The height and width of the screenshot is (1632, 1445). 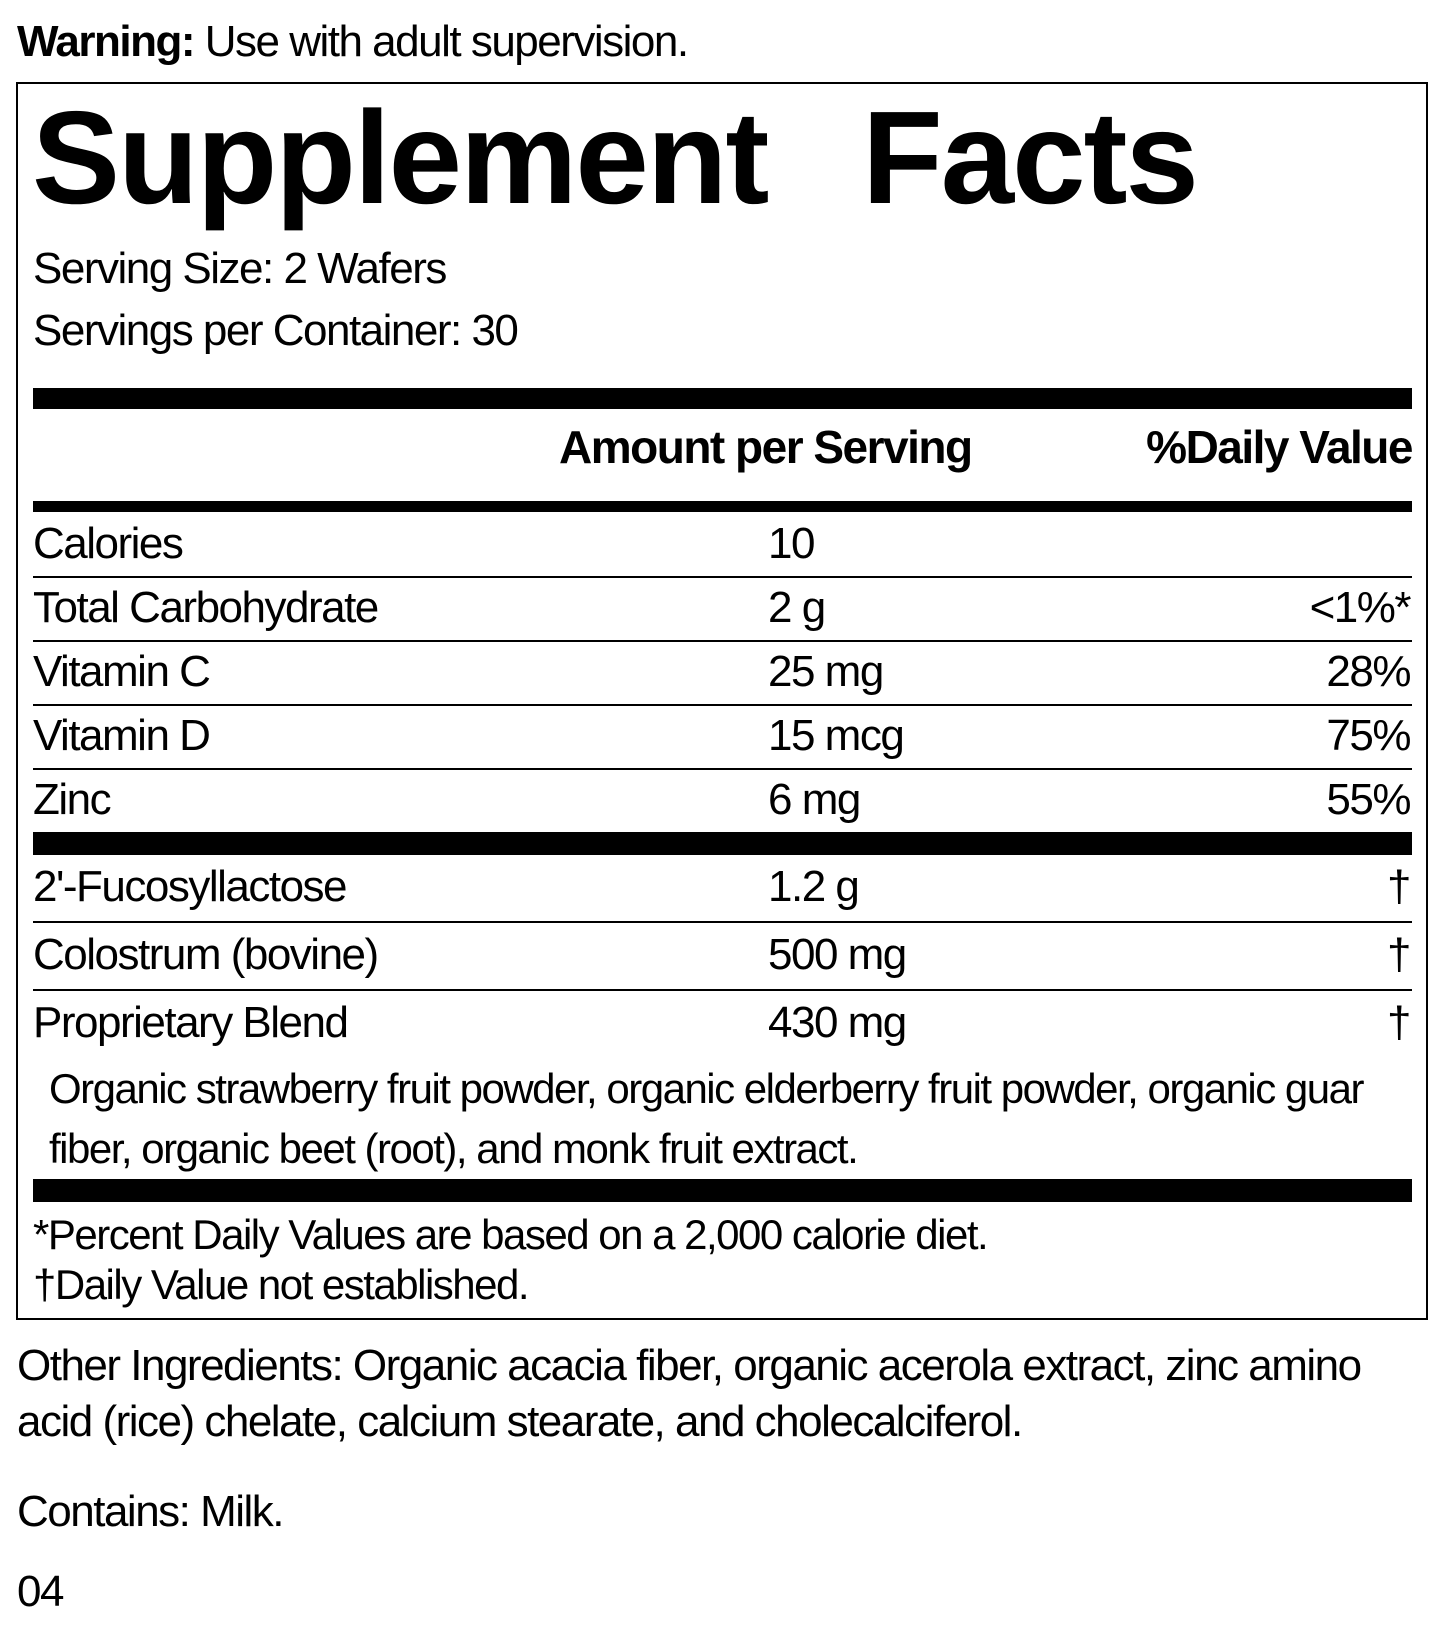 What do you see at coordinates (122, 671) in the screenshot?
I see `nutrient-name: Vitamin C` at bounding box center [122, 671].